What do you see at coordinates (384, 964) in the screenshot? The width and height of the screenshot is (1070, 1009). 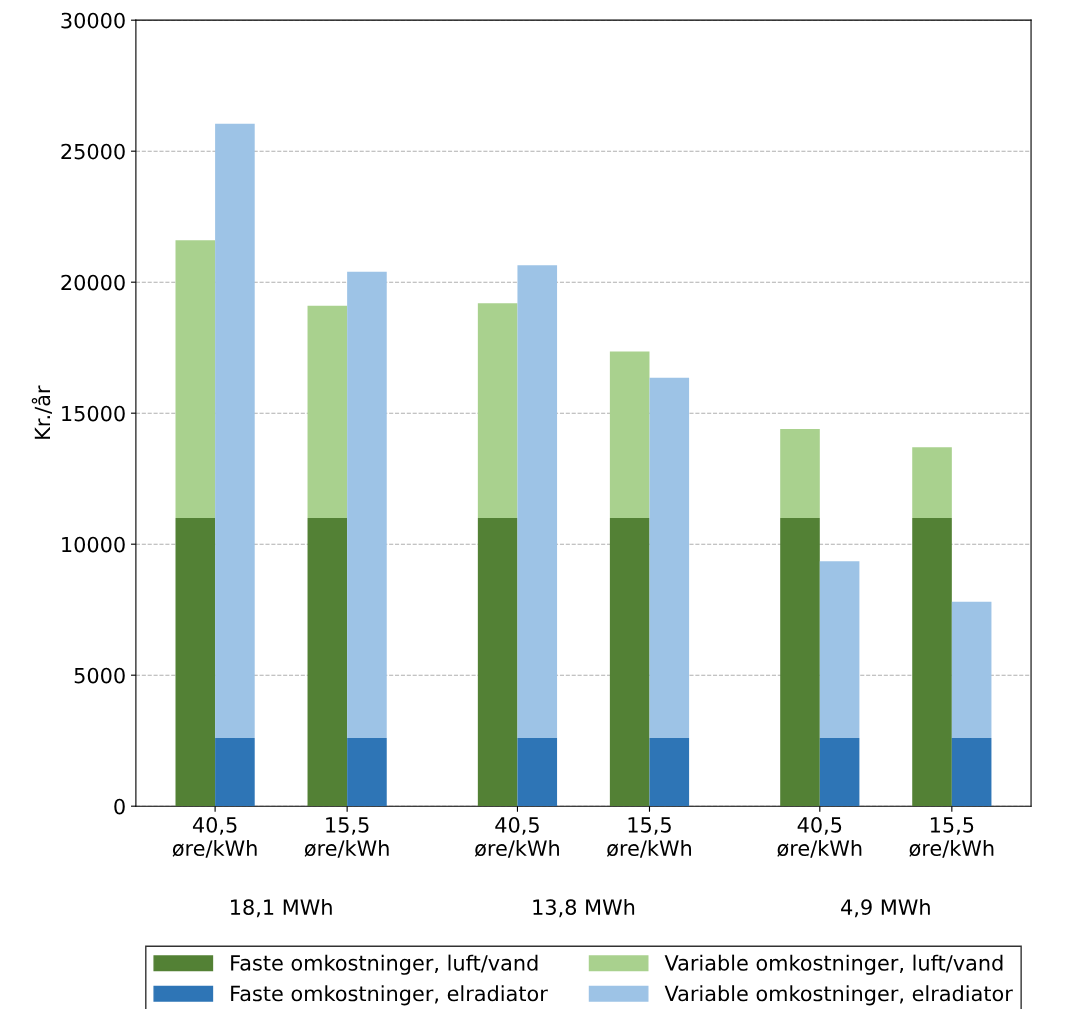 I see `legend-label: Faste omkostninger, luft/vand` at bounding box center [384, 964].